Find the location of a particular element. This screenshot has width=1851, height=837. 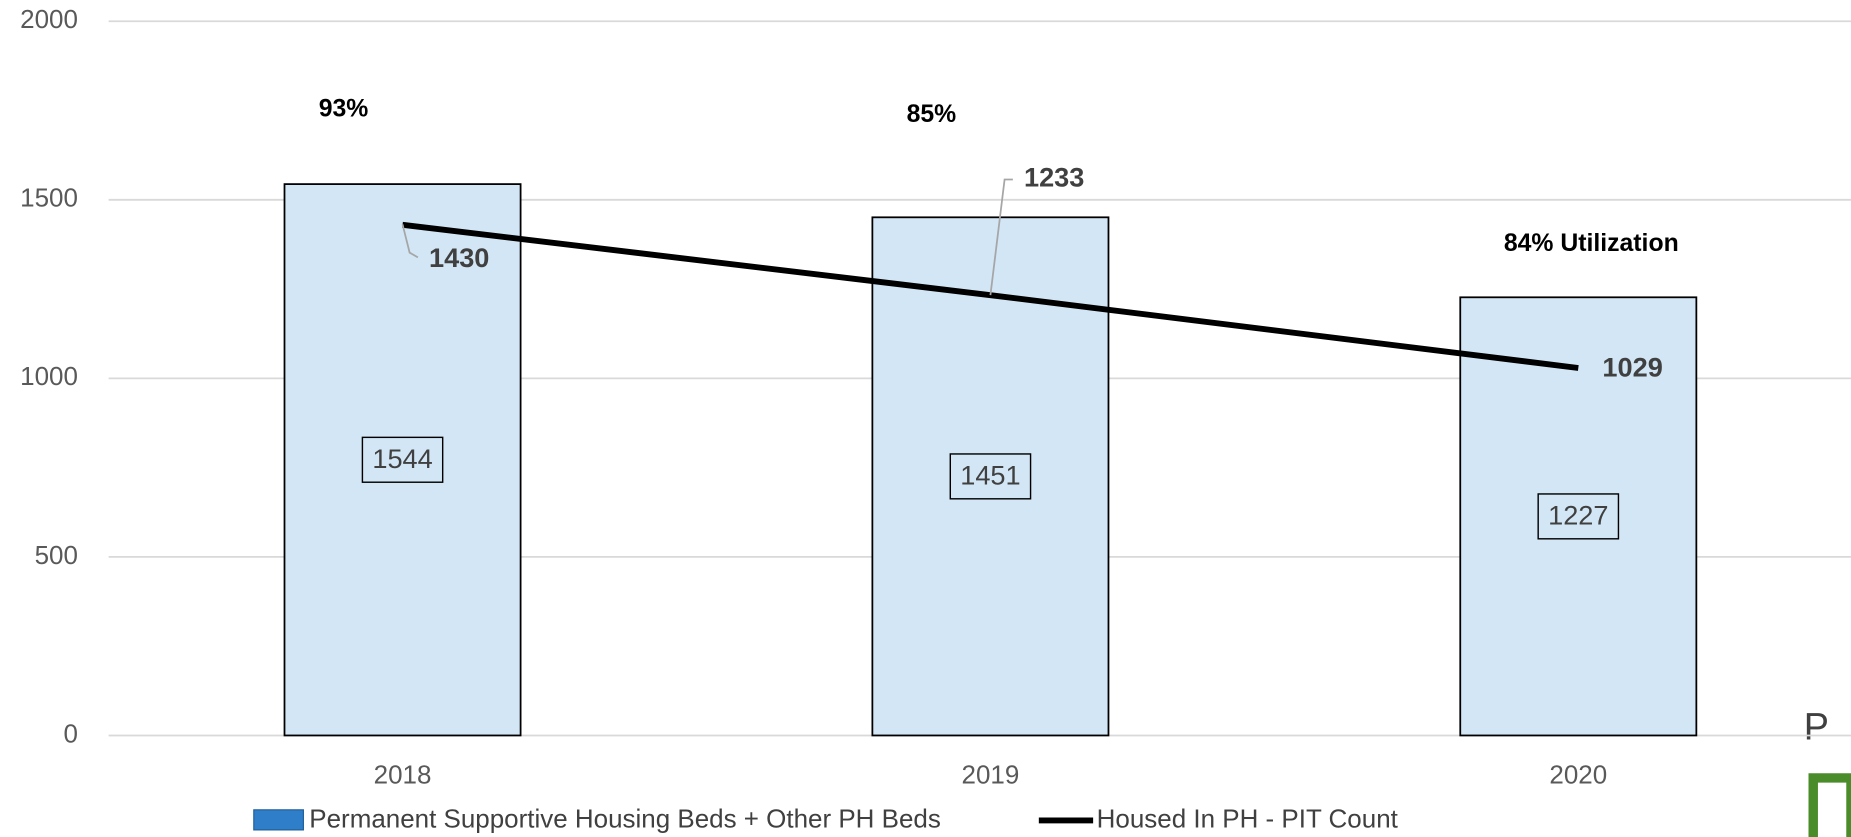

annotation: 84% Utilization is located at coordinates (1591, 243).